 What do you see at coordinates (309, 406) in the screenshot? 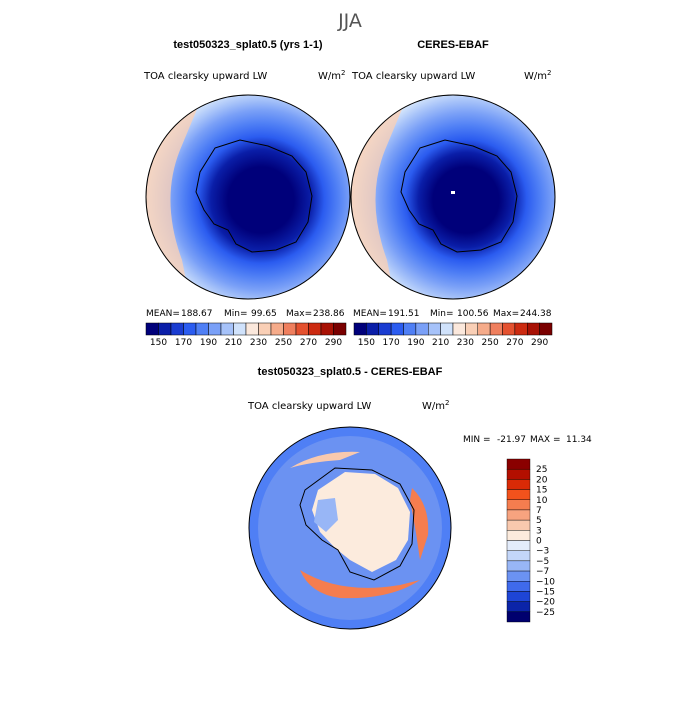
I see `panel-diff-field-label: TOA clearsky upward LW` at bounding box center [309, 406].